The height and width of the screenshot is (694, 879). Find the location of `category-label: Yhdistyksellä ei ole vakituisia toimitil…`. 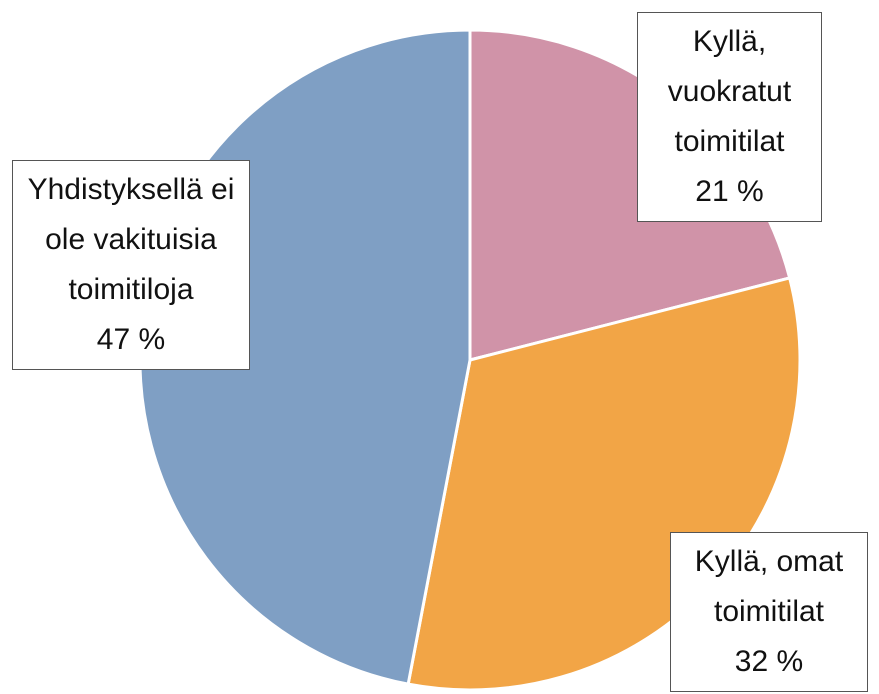

category-label: Yhdistyksellä ei ole vakituisia toimitil… is located at coordinates (131, 239).